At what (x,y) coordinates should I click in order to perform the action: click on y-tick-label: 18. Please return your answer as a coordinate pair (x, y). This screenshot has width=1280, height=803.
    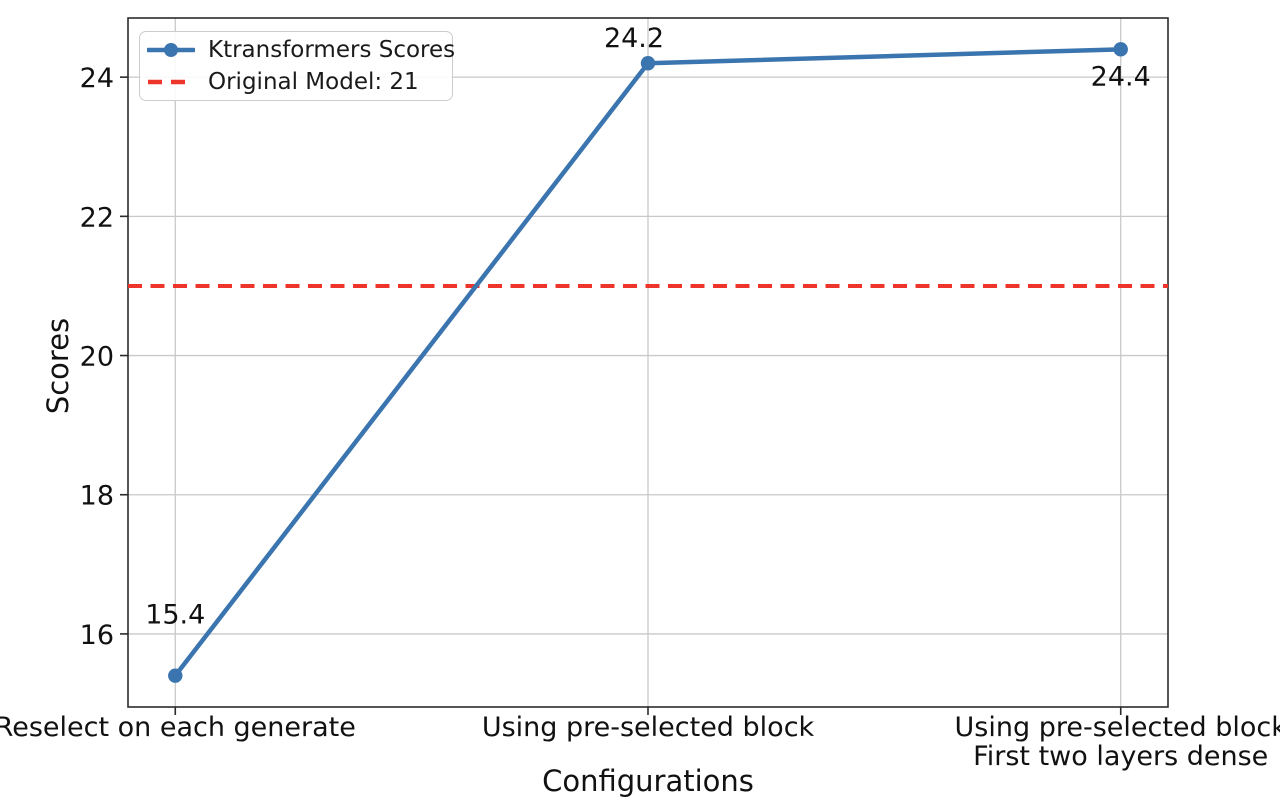
    Looking at the image, I should click on (97, 496).